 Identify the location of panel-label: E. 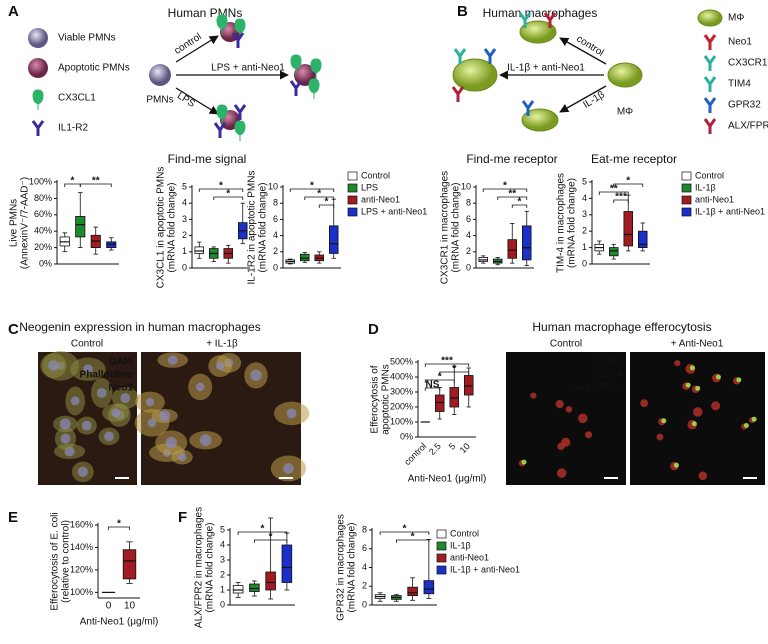
(13, 517).